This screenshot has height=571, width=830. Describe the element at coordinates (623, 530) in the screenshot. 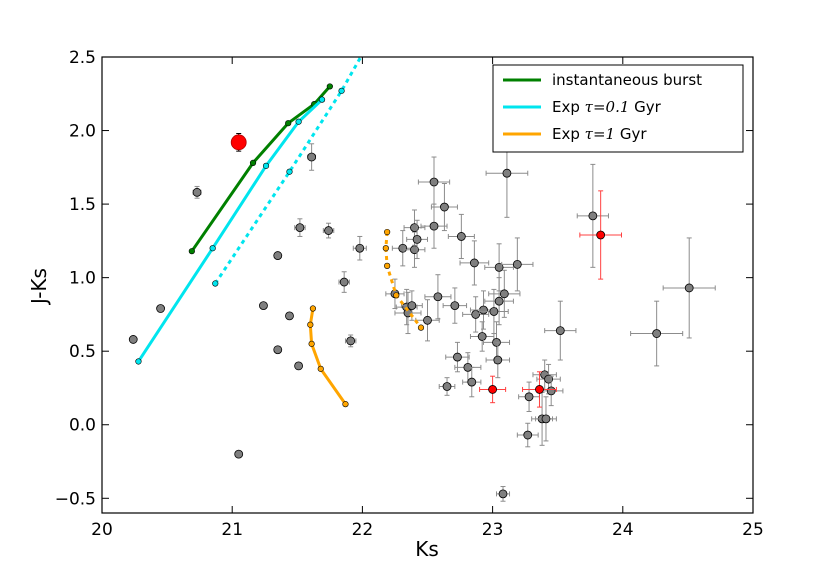

I see `x-tick-label: 24` at that location.